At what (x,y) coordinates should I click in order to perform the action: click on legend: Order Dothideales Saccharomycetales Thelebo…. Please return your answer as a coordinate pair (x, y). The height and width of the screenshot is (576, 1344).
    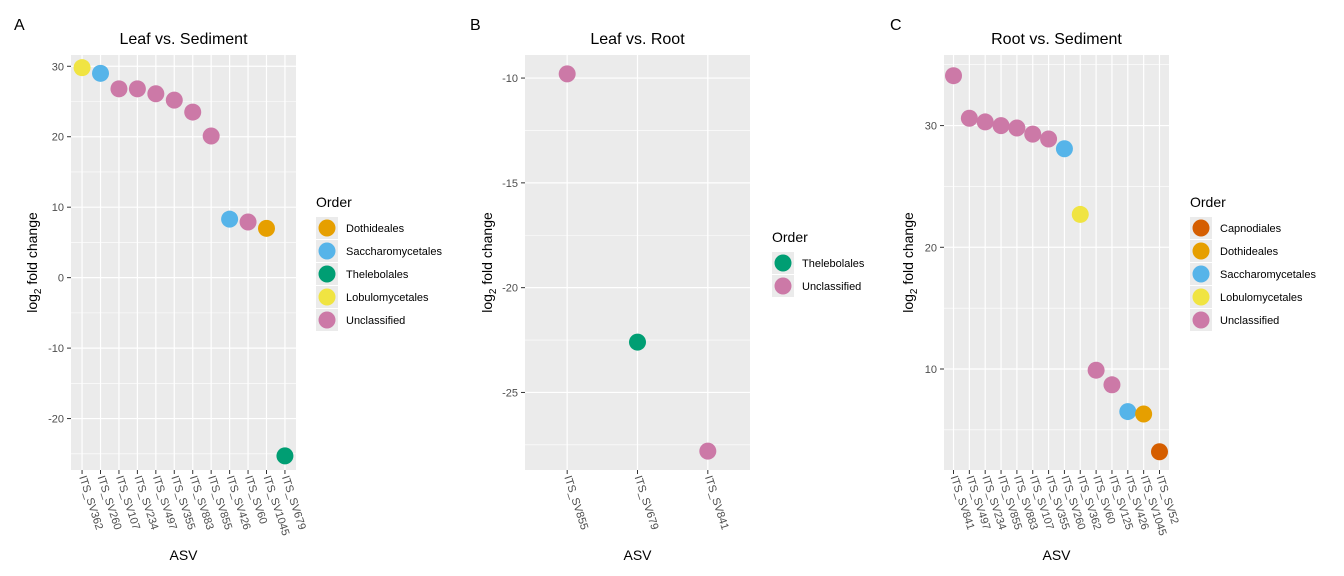
    Looking at the image, I should click on (379, 262).